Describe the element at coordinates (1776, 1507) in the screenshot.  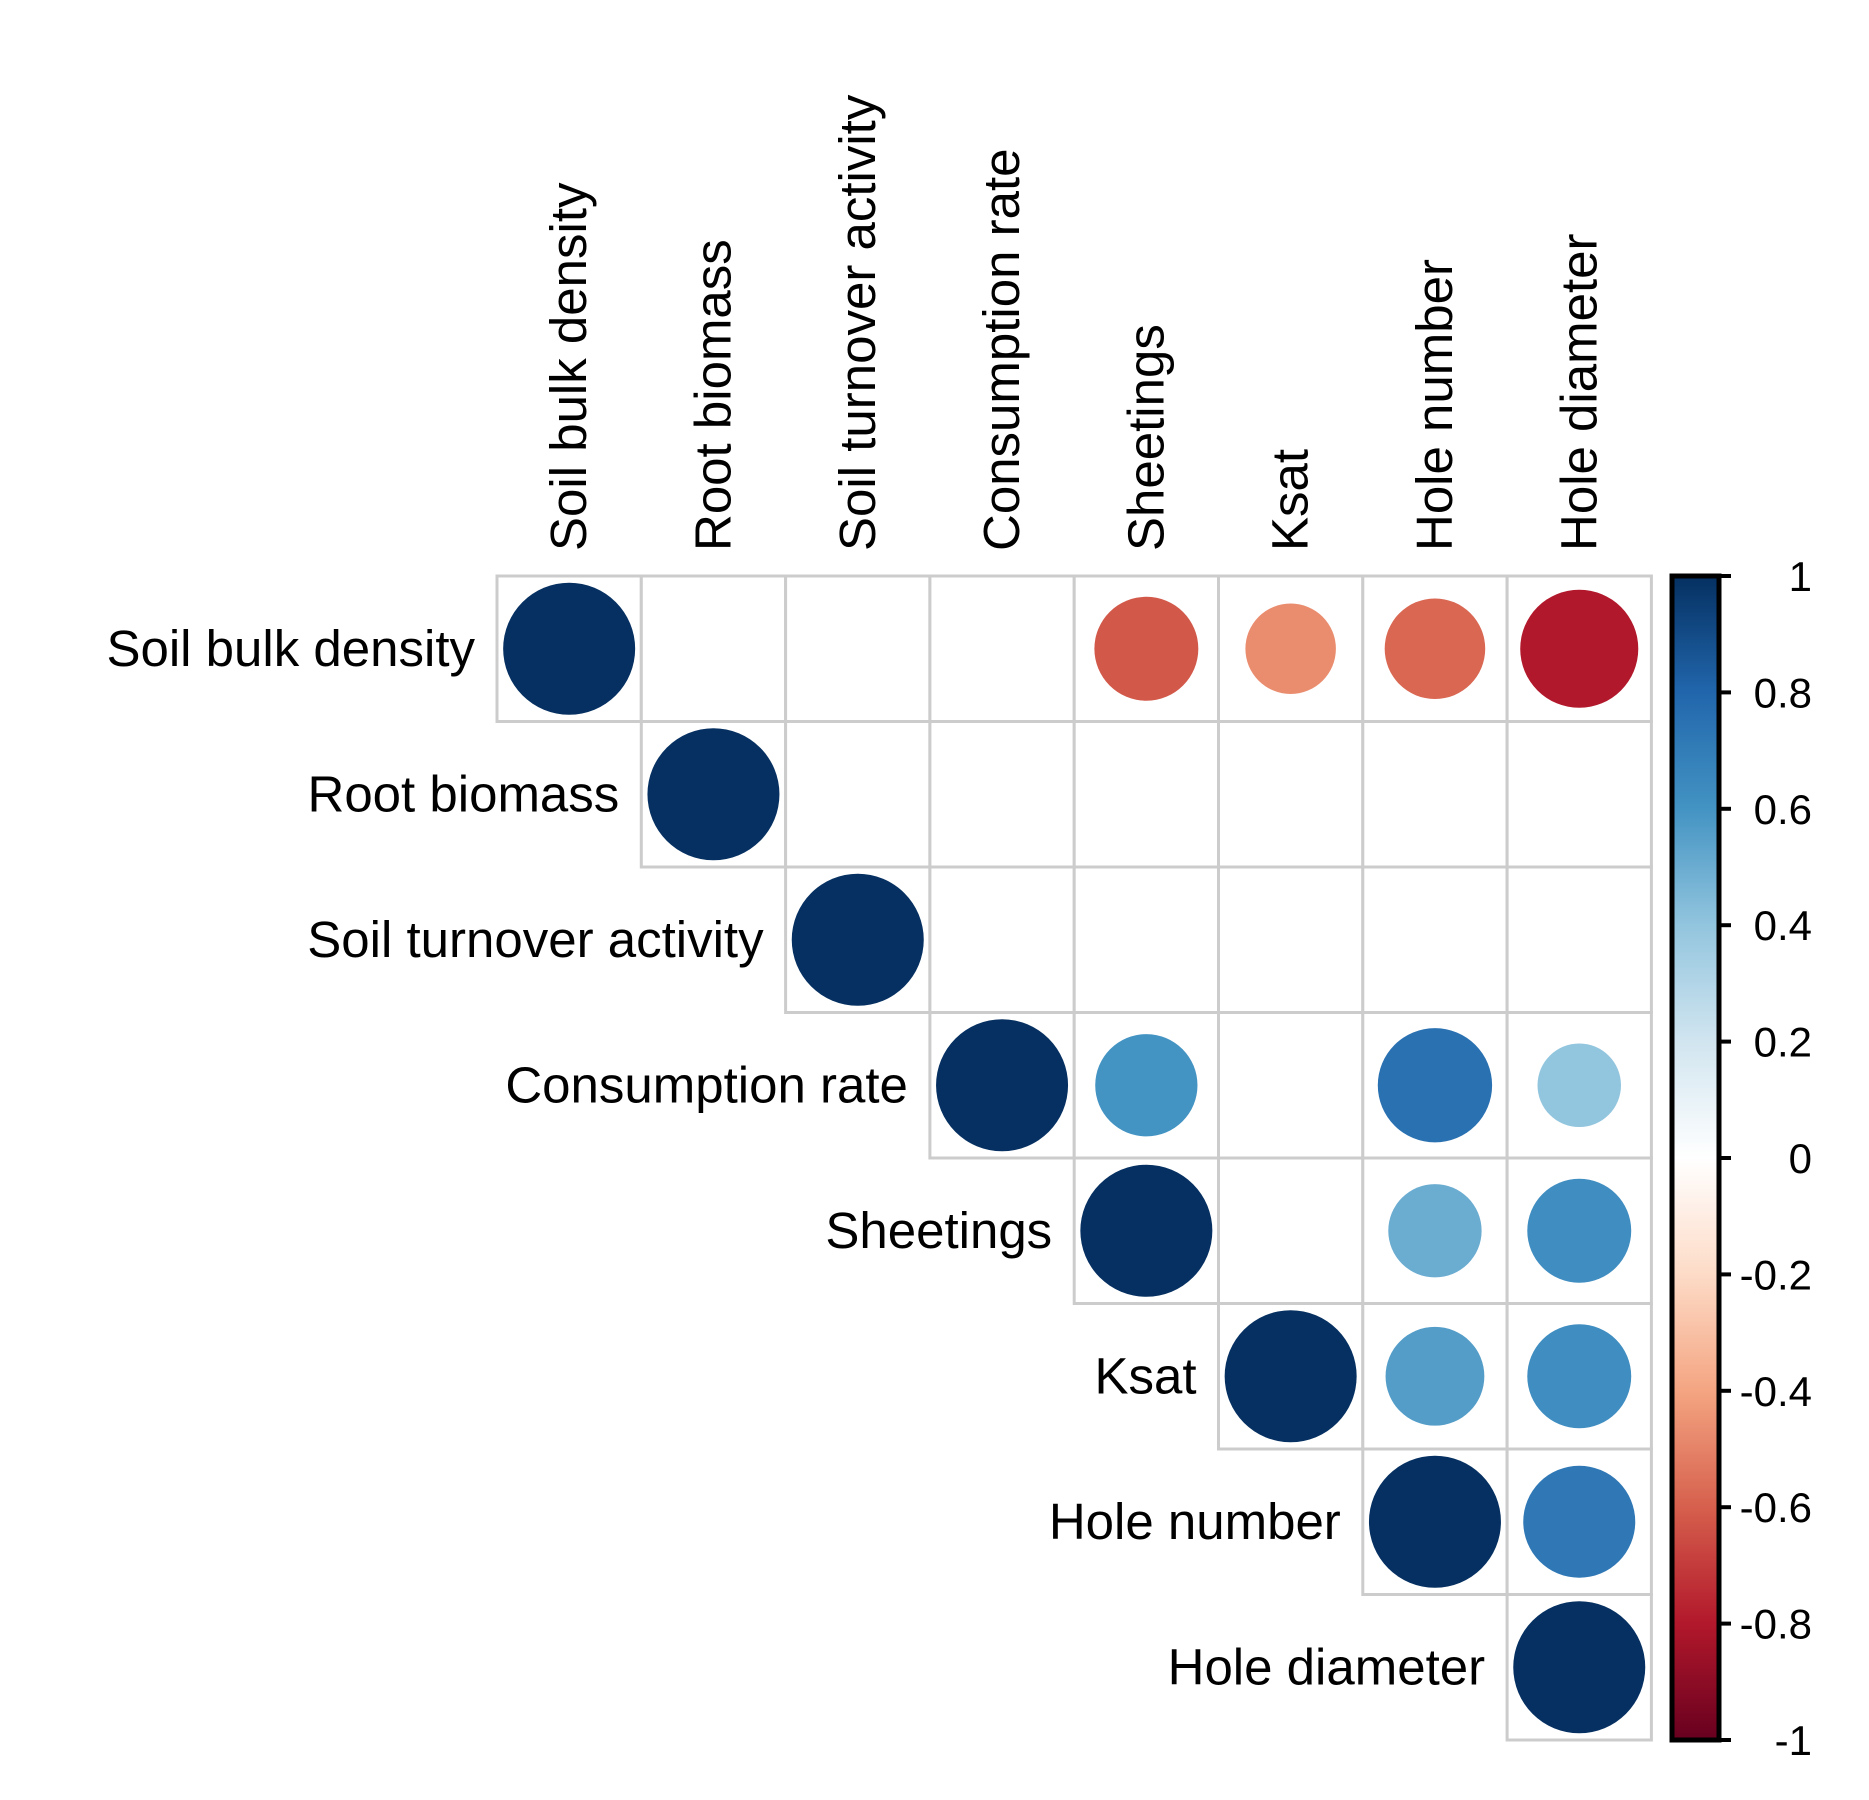
I see `colorbar-tick-label: -0.6` at that location.